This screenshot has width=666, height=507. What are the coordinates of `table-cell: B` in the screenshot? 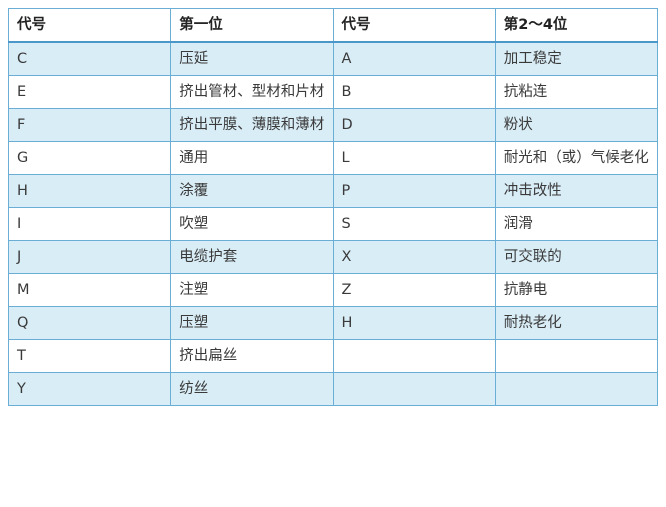 It's located at (414, 92).